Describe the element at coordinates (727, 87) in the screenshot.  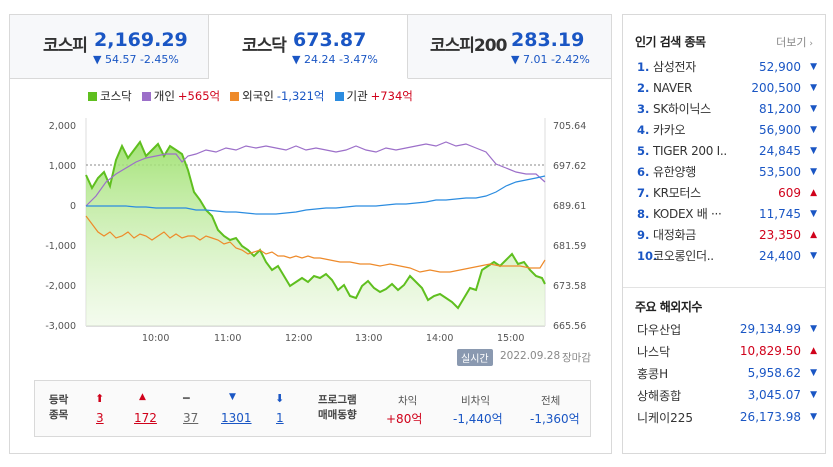
I see `popular-item: 2. NAVER 200,500 ▼` at that location.